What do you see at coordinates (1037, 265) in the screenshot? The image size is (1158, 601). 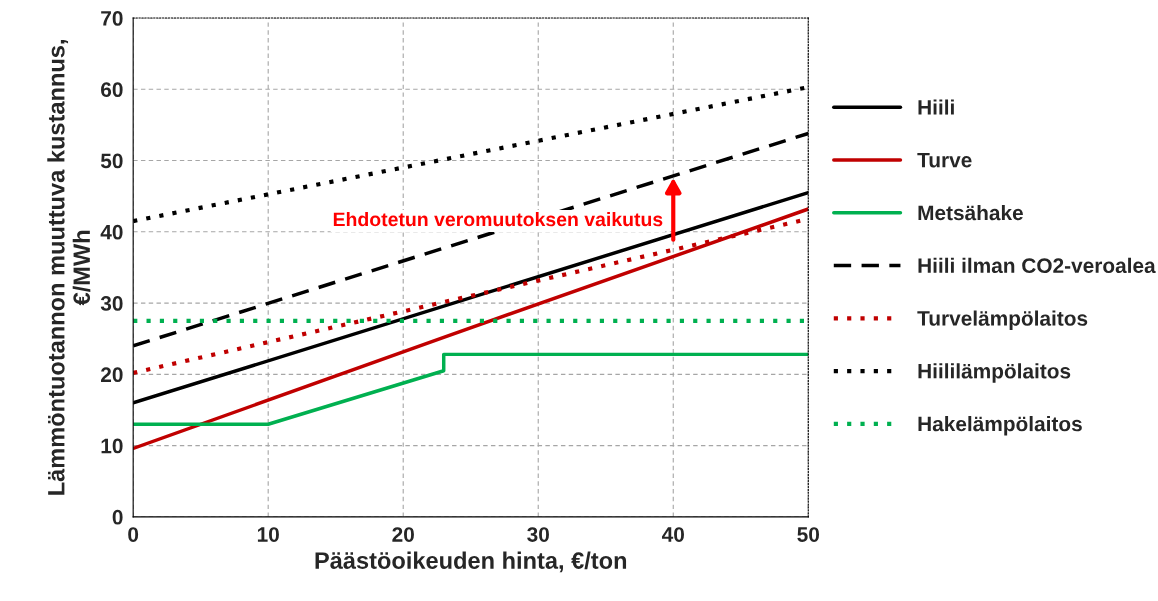 I see `legend-label: Hiili ilman CO2-veroalea` at bounding box center [1037, 265].